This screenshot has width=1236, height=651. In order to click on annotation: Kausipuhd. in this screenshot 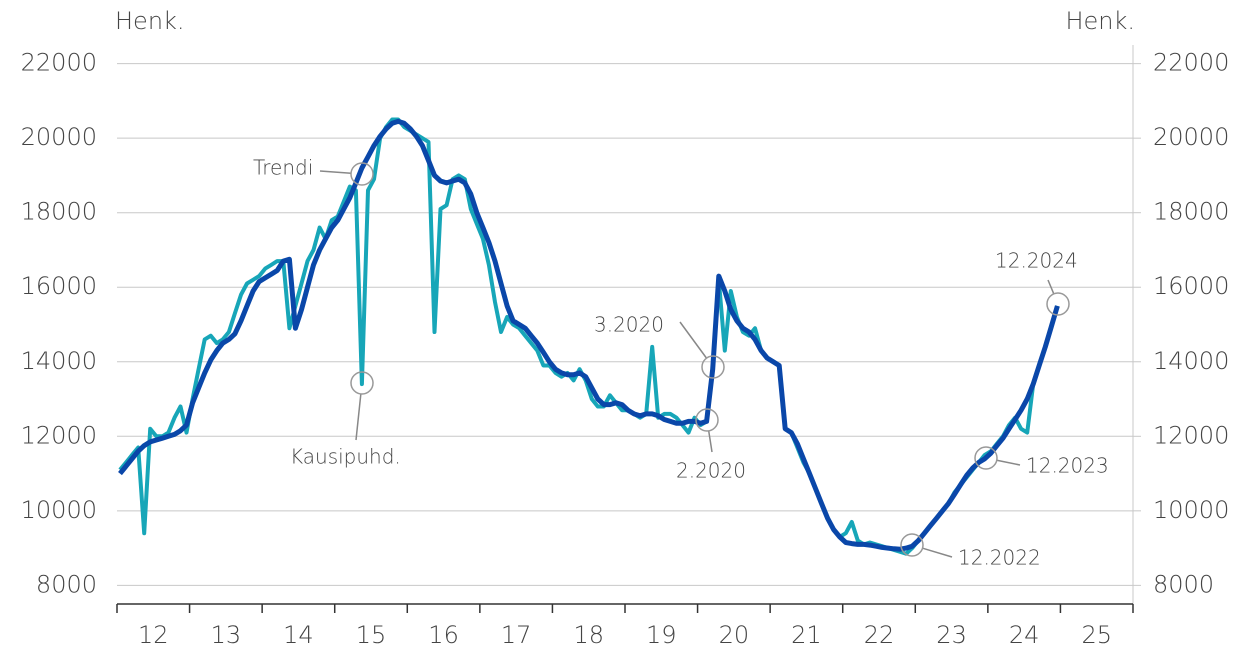, I will do `click(345, 457)`.